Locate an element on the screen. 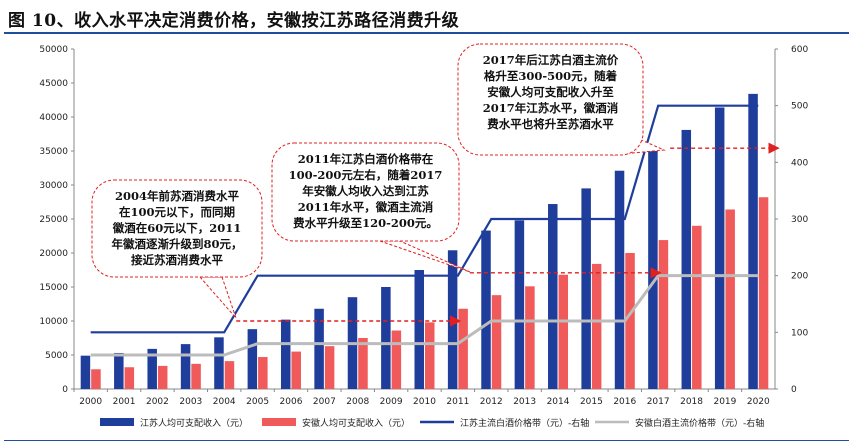 Image resolution: width=855 pixels, height=445 pixels. callout-text-line: 安徽人均可支配收入升至 is located at coordinates (550, 92).